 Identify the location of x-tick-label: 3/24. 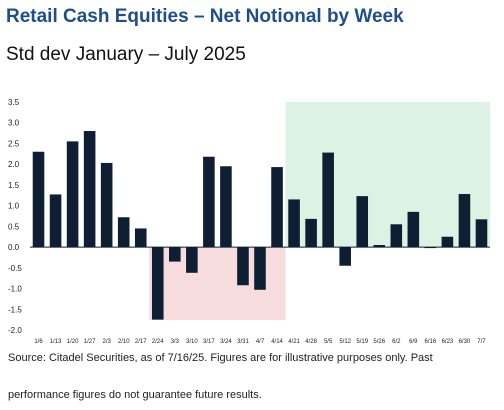
(226, 342).